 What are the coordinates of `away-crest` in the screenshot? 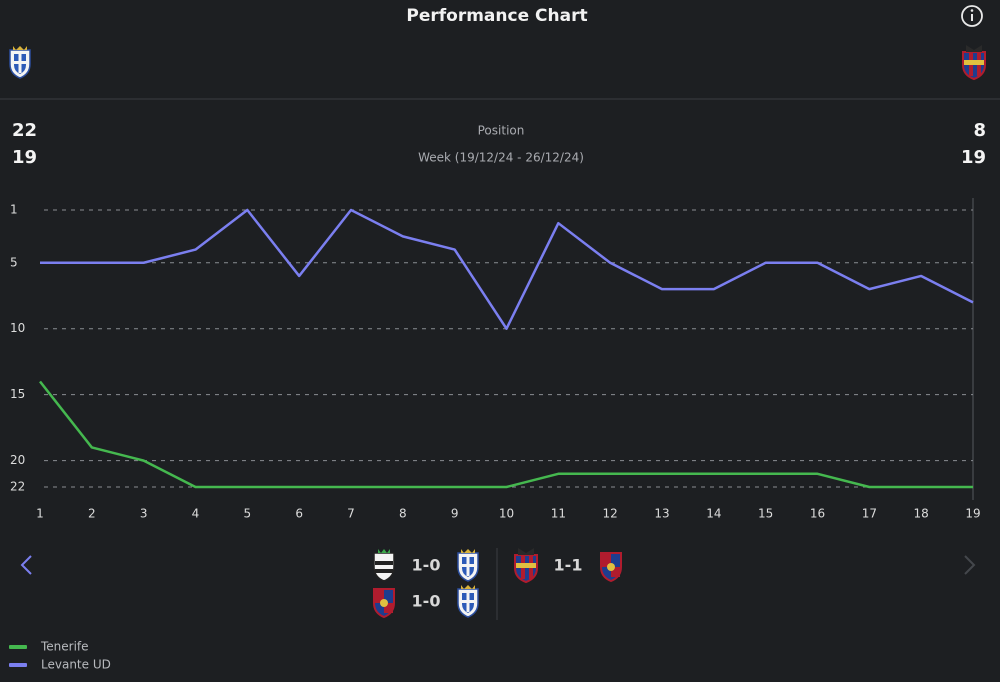 It's located at (974, 62).